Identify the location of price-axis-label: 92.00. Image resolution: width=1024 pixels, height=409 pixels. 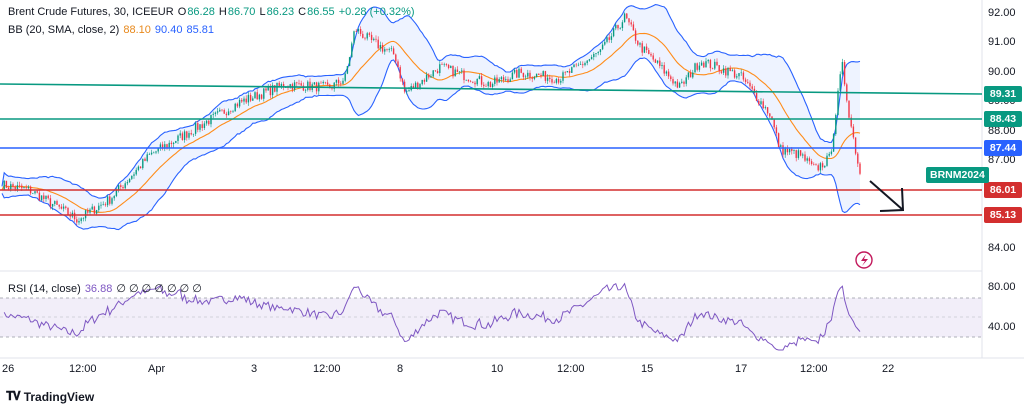
(1002, 13).